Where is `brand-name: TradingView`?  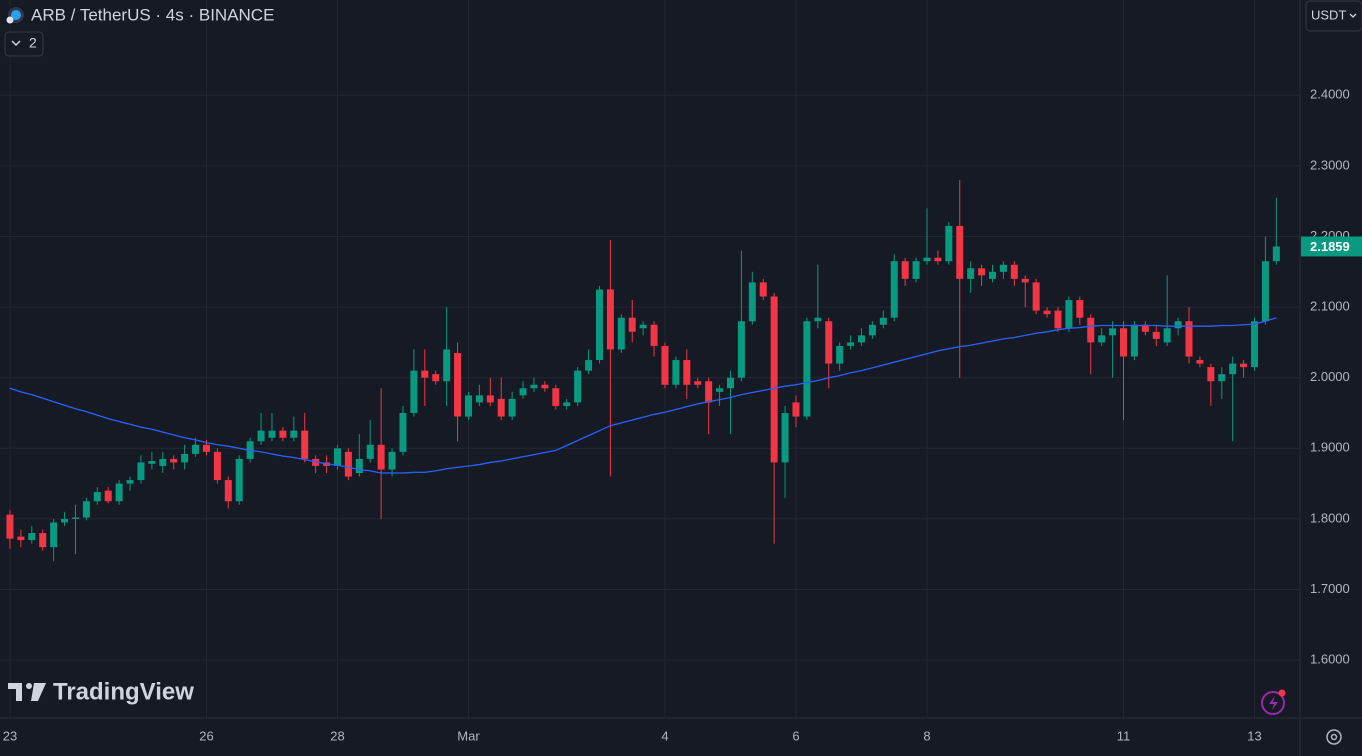 brand-name: TradingView is located at coordinates (123, 691).